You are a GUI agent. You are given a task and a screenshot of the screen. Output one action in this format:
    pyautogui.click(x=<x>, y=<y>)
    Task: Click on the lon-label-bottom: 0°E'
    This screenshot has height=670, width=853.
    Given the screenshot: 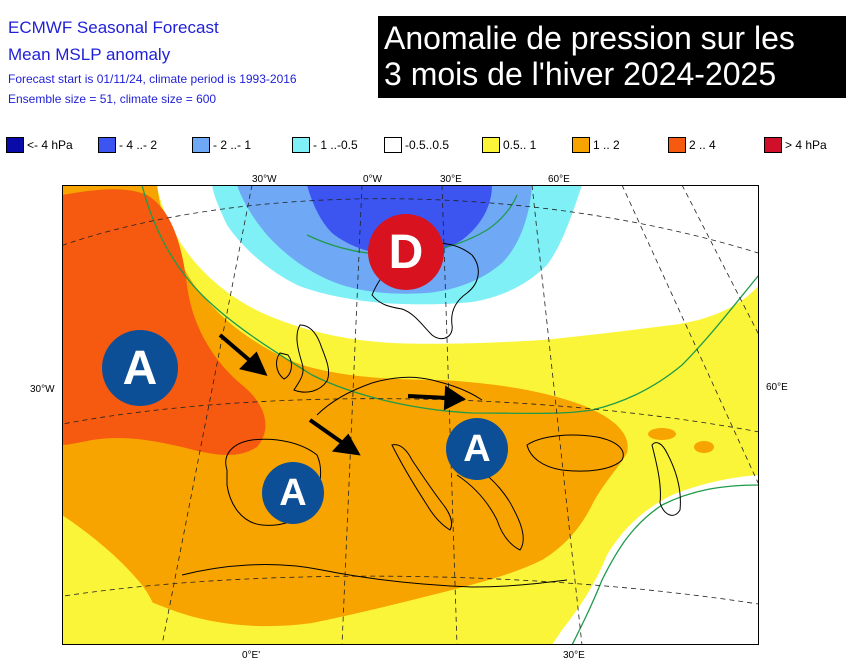 What is the action you would take?
    pyautogui.click(x=251, y=655)
    